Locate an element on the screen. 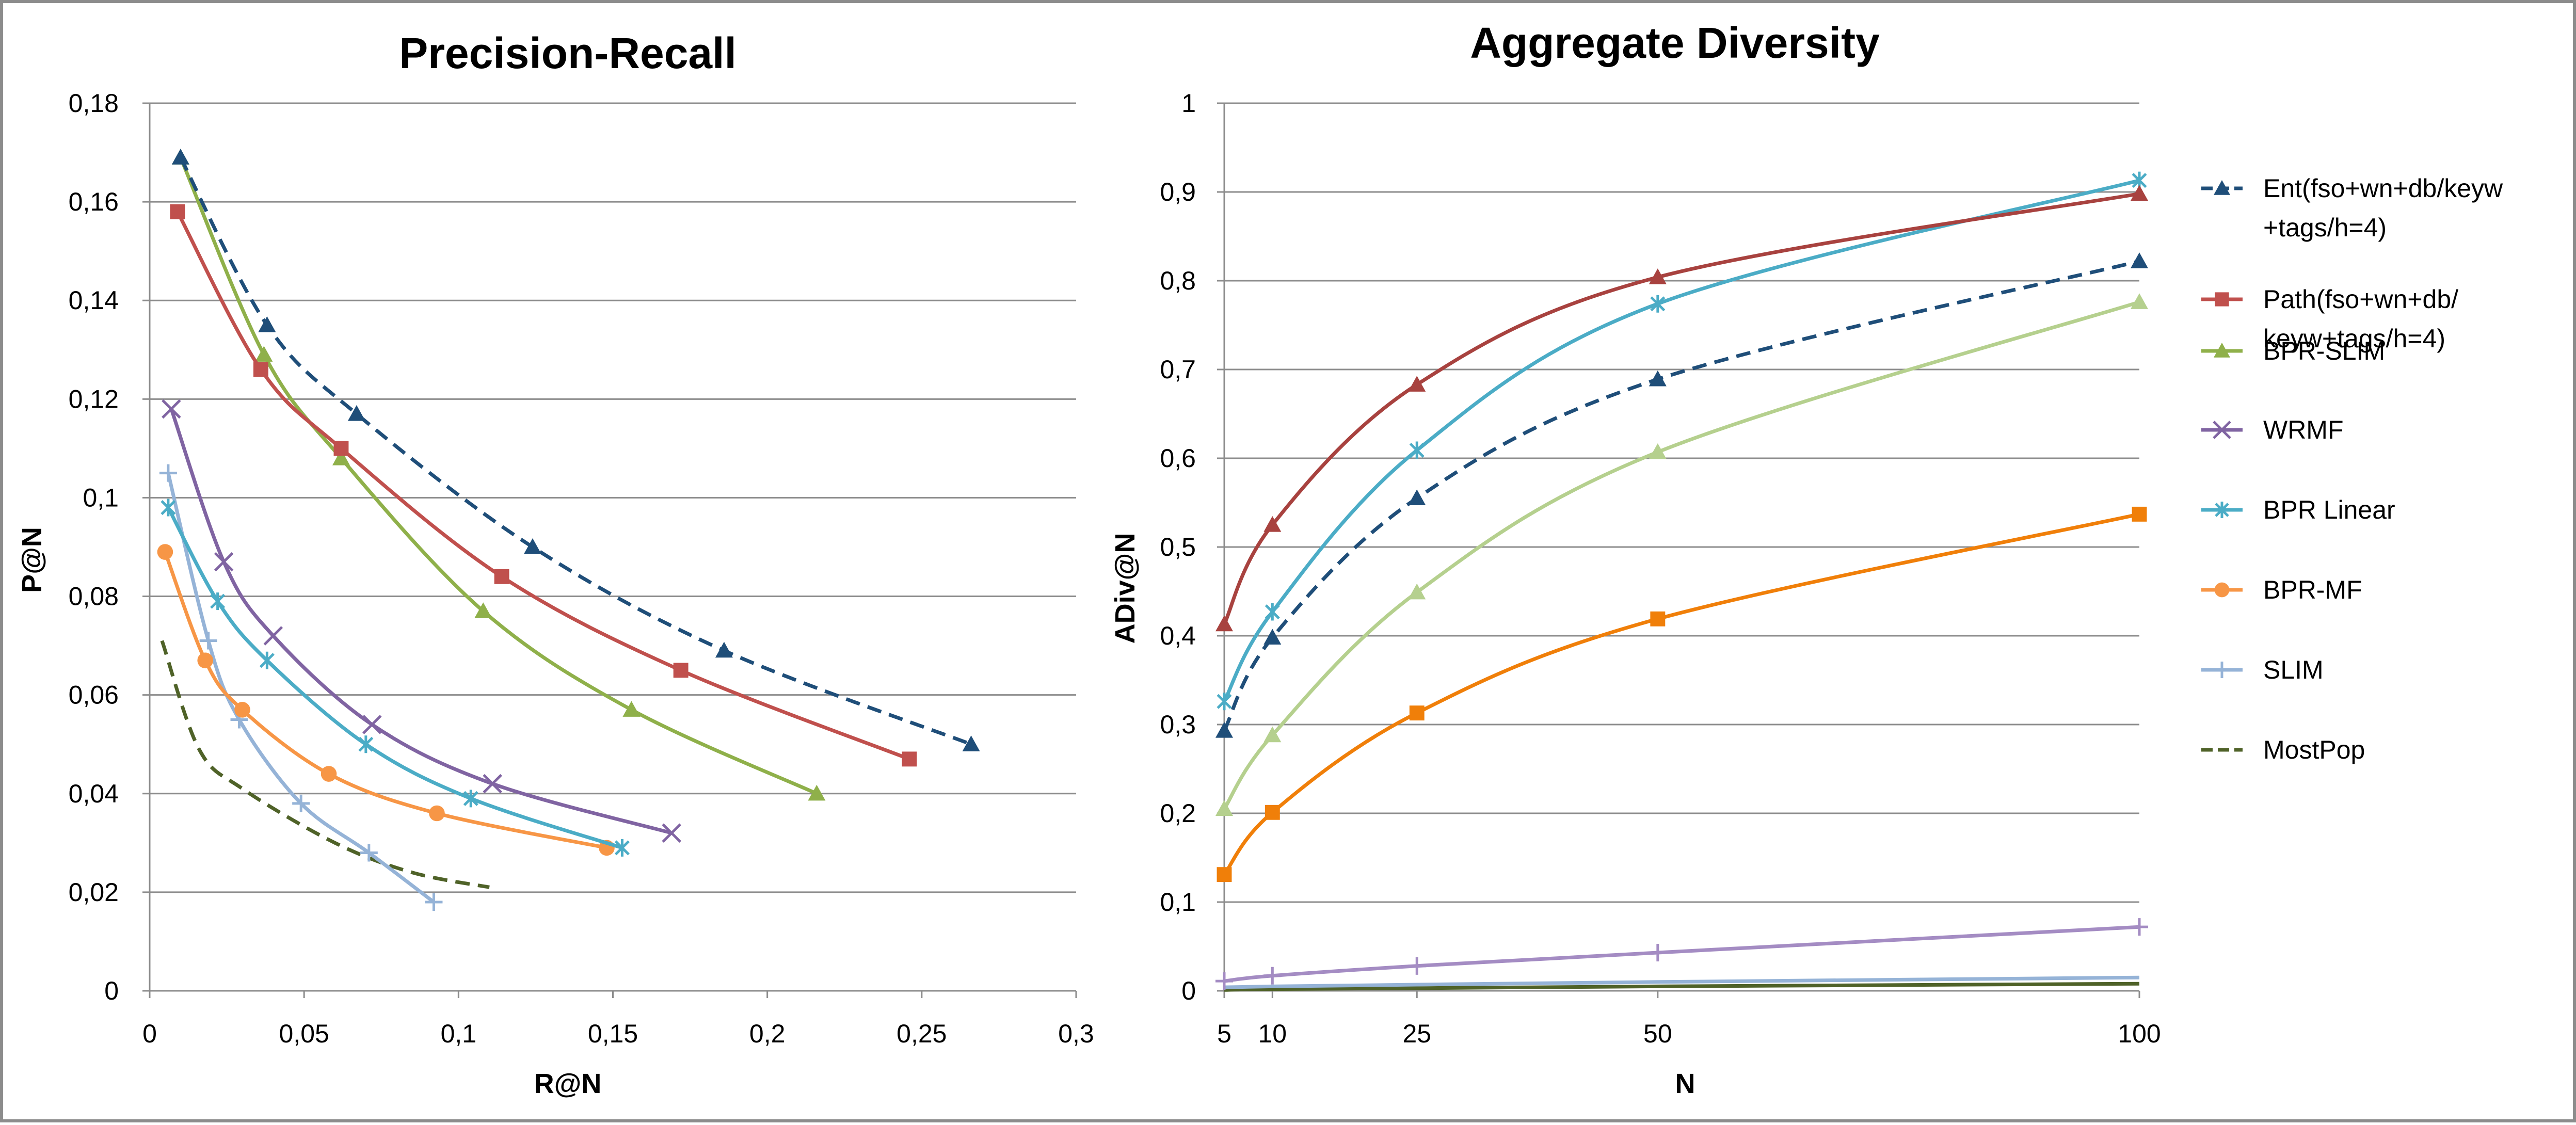 The image size is (2576, 1125). y-tick-label: 0,6 is located at coordinates (1178, 458).